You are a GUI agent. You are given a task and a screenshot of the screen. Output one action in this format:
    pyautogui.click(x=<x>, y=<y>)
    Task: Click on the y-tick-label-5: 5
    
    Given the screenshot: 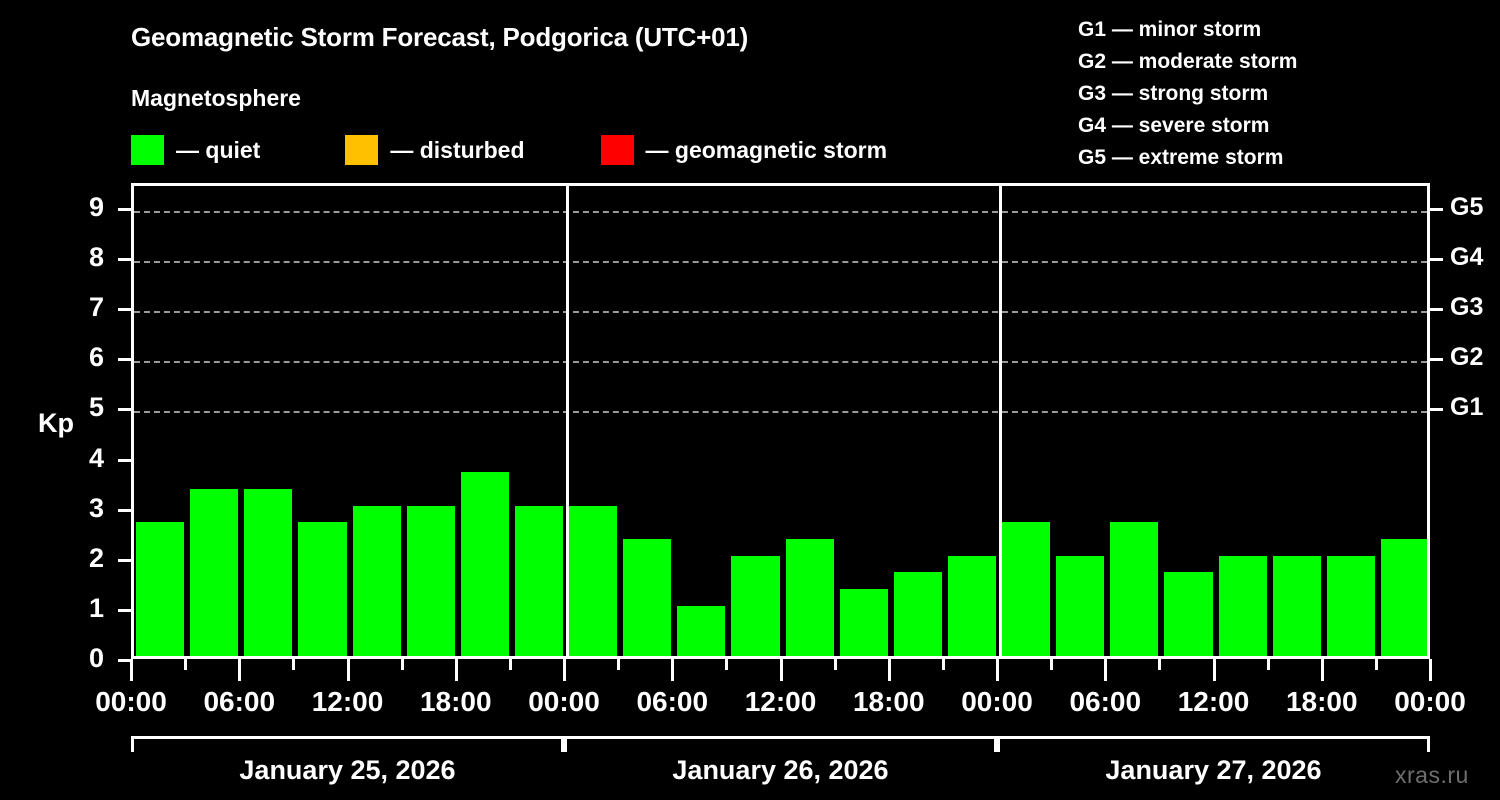 What is the action you would take?
    pyautogui.click(x=96, y=407)
    